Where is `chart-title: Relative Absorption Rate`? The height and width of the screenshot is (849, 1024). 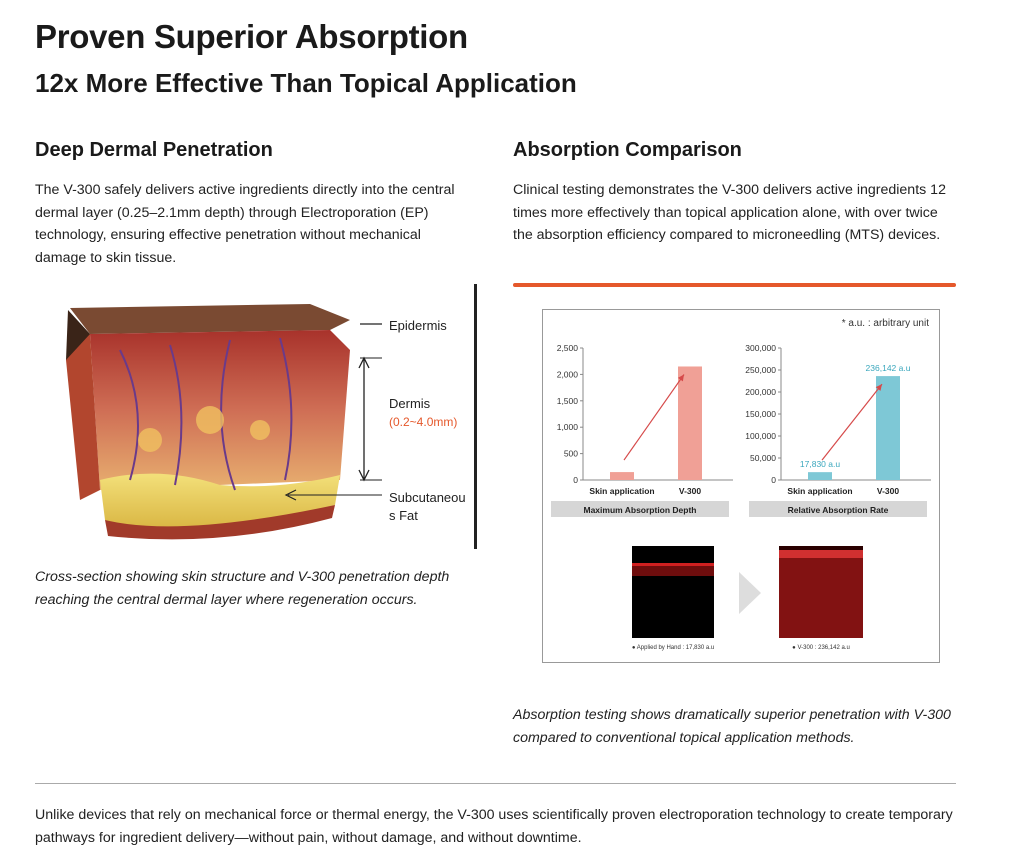 chart-title: Relative Absorption Rate is located at coordinates (838, 510).